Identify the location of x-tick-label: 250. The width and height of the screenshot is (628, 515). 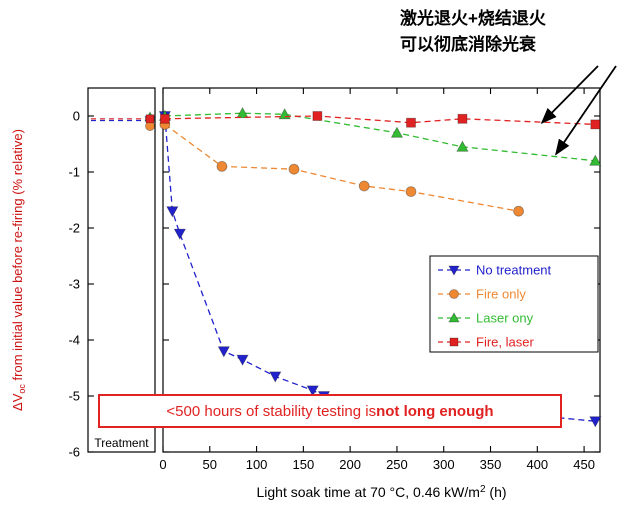
(397, 464).